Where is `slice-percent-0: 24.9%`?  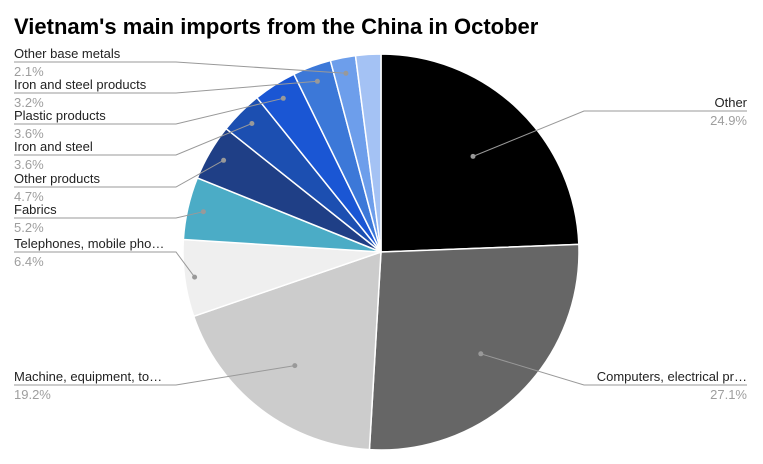
slice-percent-0: 24.9% is located at coordinates (728, 120).